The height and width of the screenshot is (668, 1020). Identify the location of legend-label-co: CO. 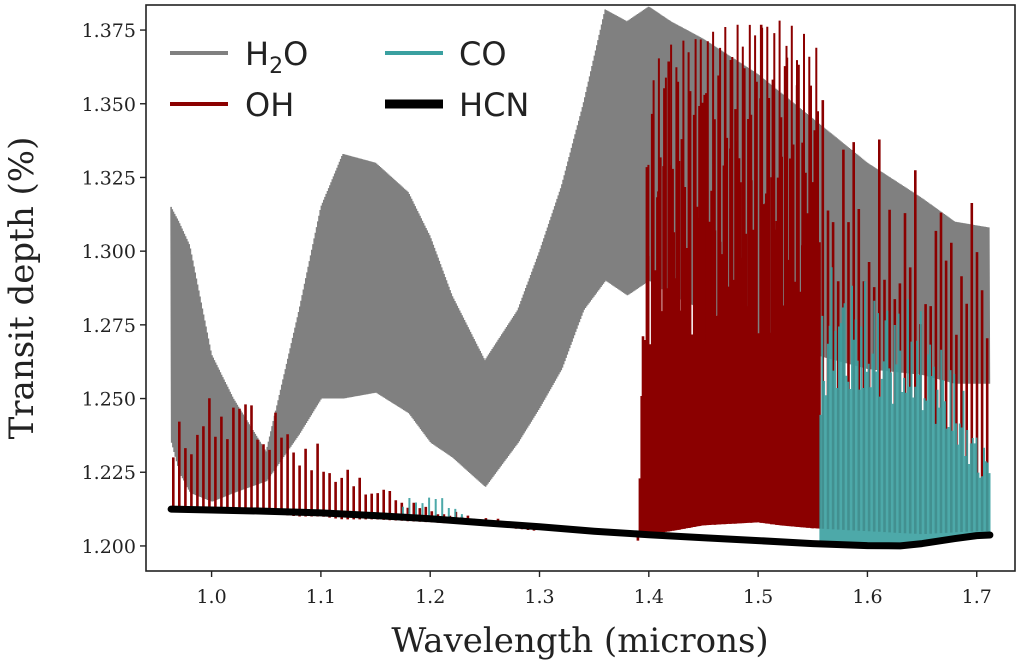
(483, 54).